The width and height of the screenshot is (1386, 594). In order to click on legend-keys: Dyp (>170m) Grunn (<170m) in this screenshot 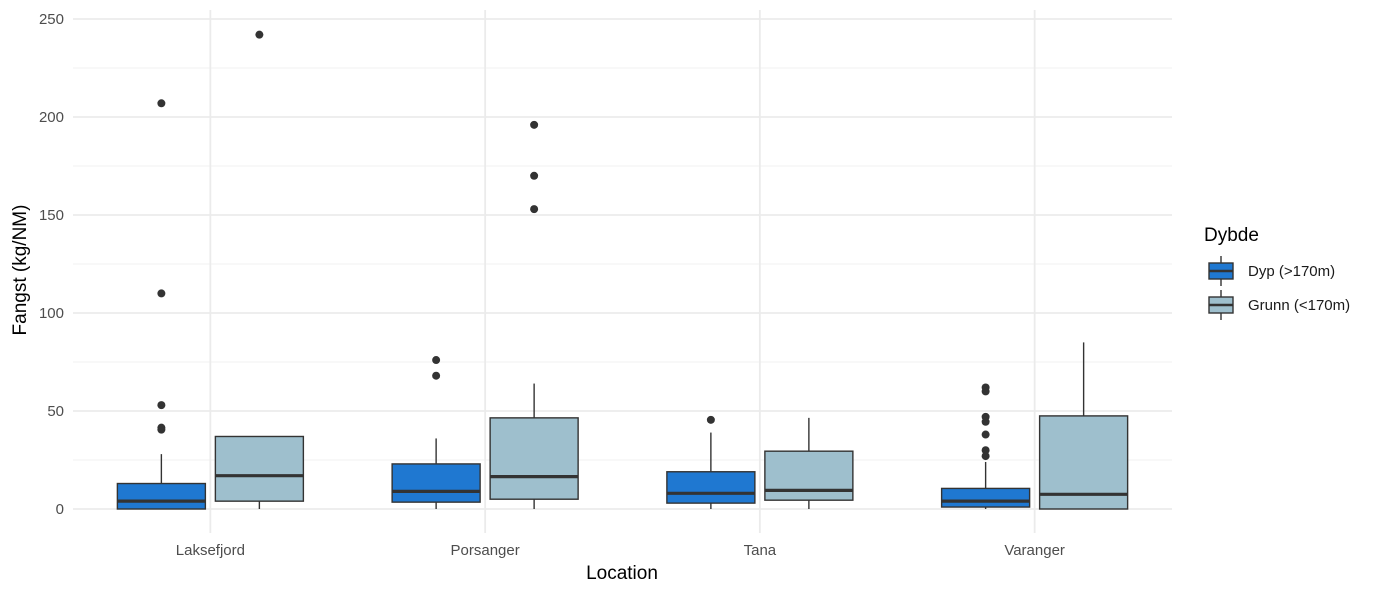, I will do `click(1279, 288)`.